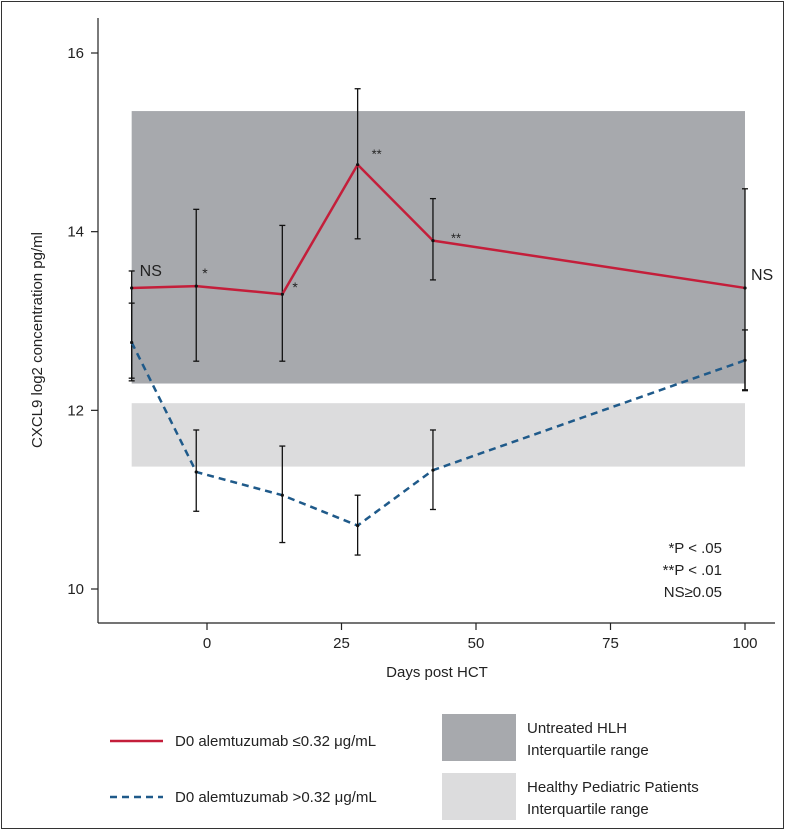 The image size is (787, 832). What do you see at coordinates (692, 570) in the screenshot?
I see `annotation-p01: **P < .01` at bounding box center [692, 570].